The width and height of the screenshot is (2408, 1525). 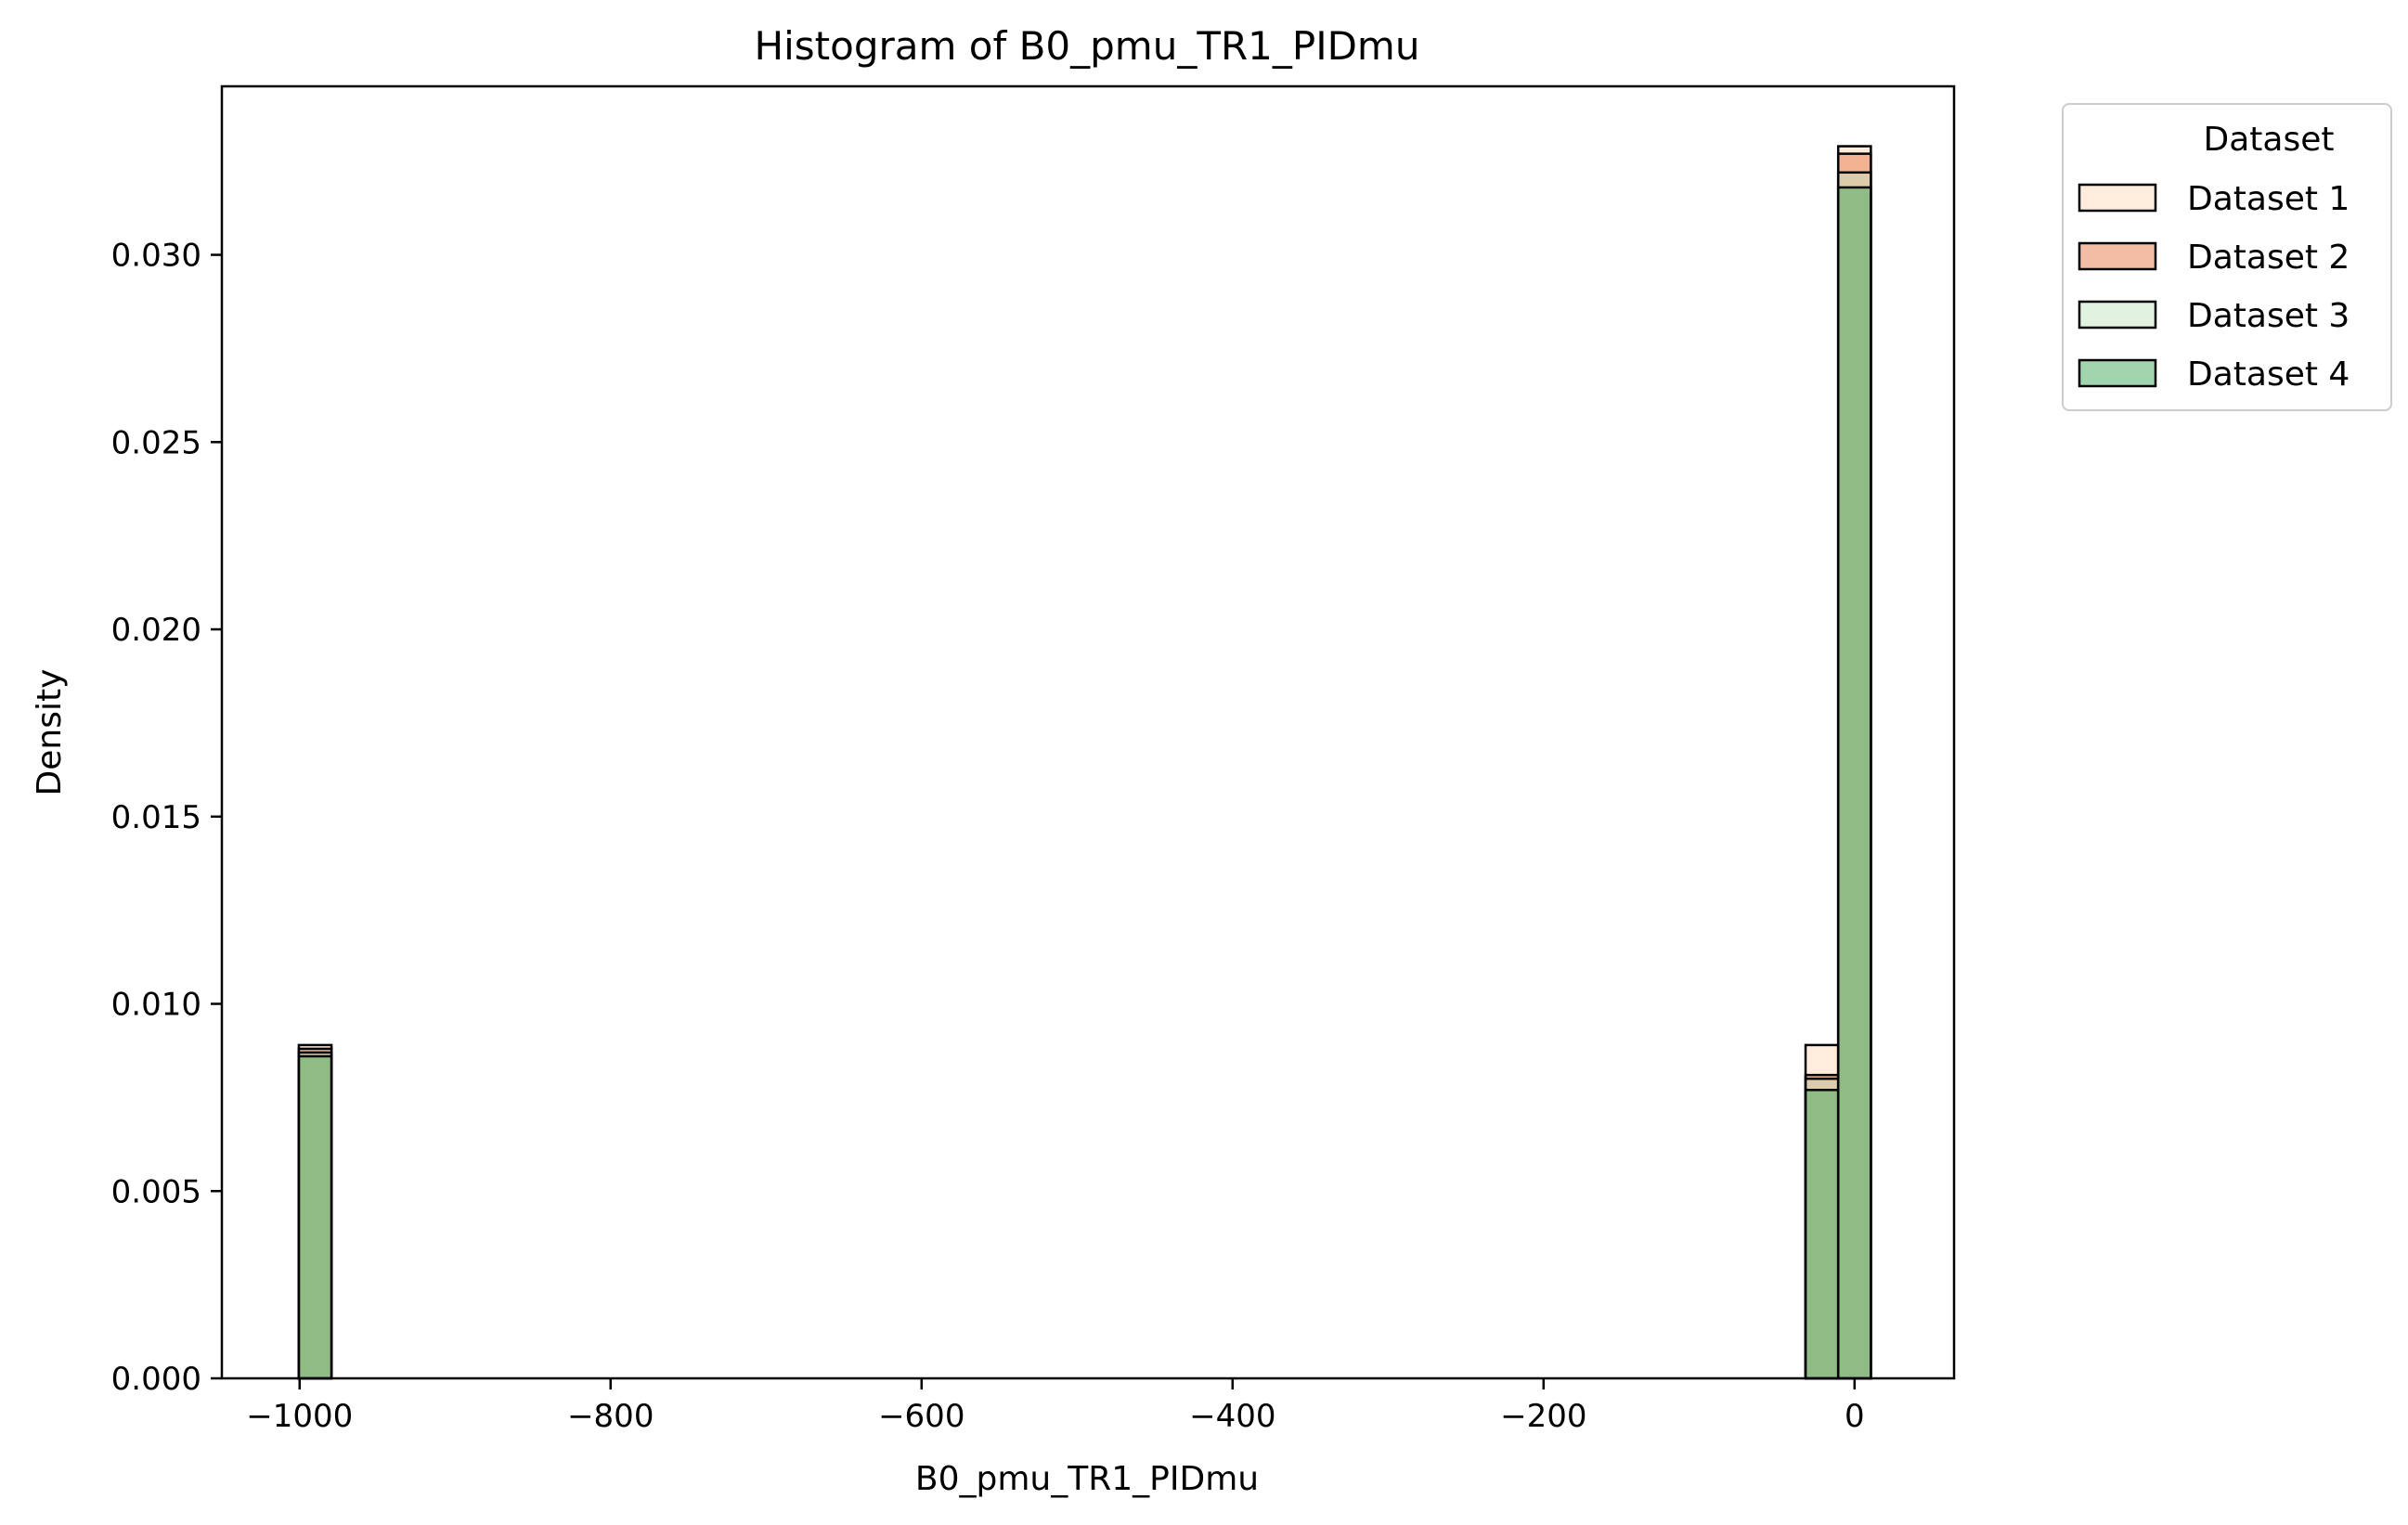 I want to click on x-tick-label: −400, so click(x=1232, y=1416).